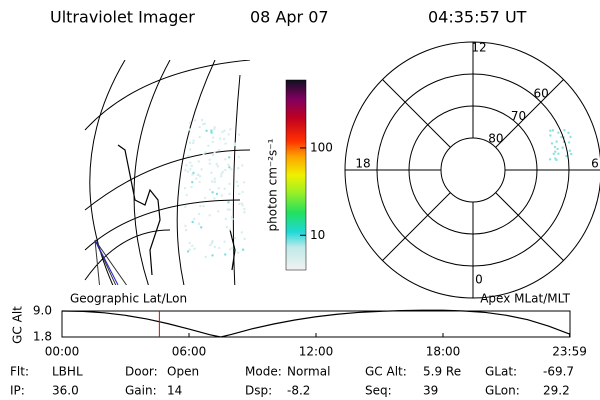 Image resolution: width=600 pixels, height=400 pixels. Describe the element at coordinates (569, 352) in the screenshot. I see `x-tick-label: 23:59` at that location.